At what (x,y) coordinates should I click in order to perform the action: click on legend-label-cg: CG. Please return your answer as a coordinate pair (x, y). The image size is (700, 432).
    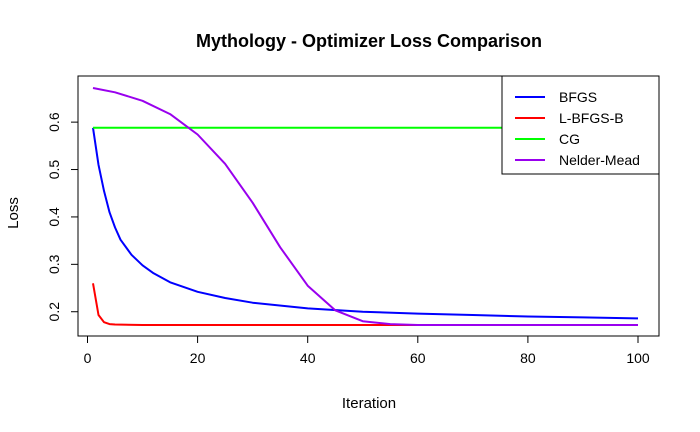
    Looking at the image, I should click on (569, 139).